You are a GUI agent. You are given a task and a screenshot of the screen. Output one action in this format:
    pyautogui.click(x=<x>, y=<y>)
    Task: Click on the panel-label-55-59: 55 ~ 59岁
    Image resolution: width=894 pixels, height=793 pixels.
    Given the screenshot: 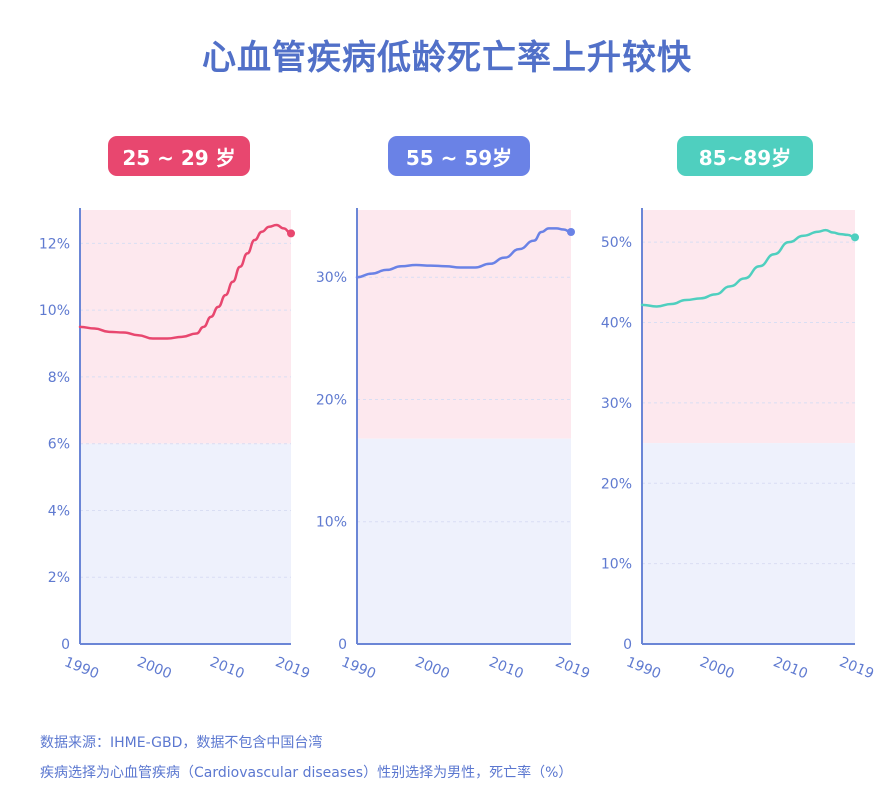 What is the action you would take?
    pyautogui.click(x=459, y=156)
    